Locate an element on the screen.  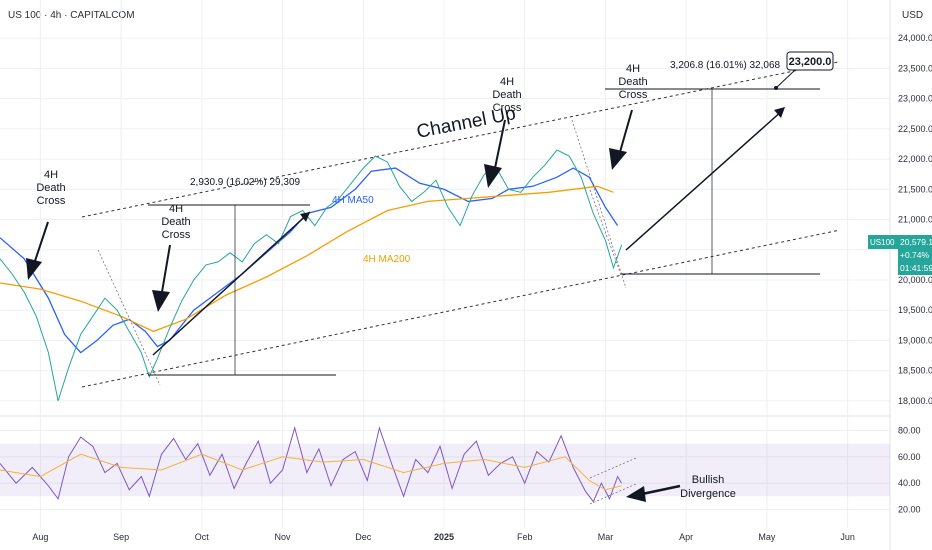
price-tick-label: 24,000.0 is located at coordinates (915, 38).